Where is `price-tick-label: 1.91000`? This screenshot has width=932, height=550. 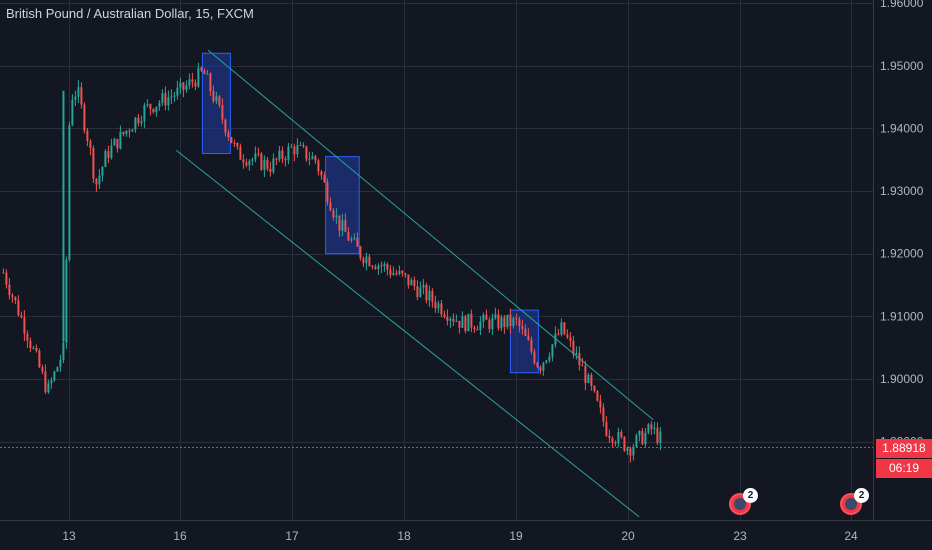 price-tick-label: 1.91000 is located at coordinates (902, 316).